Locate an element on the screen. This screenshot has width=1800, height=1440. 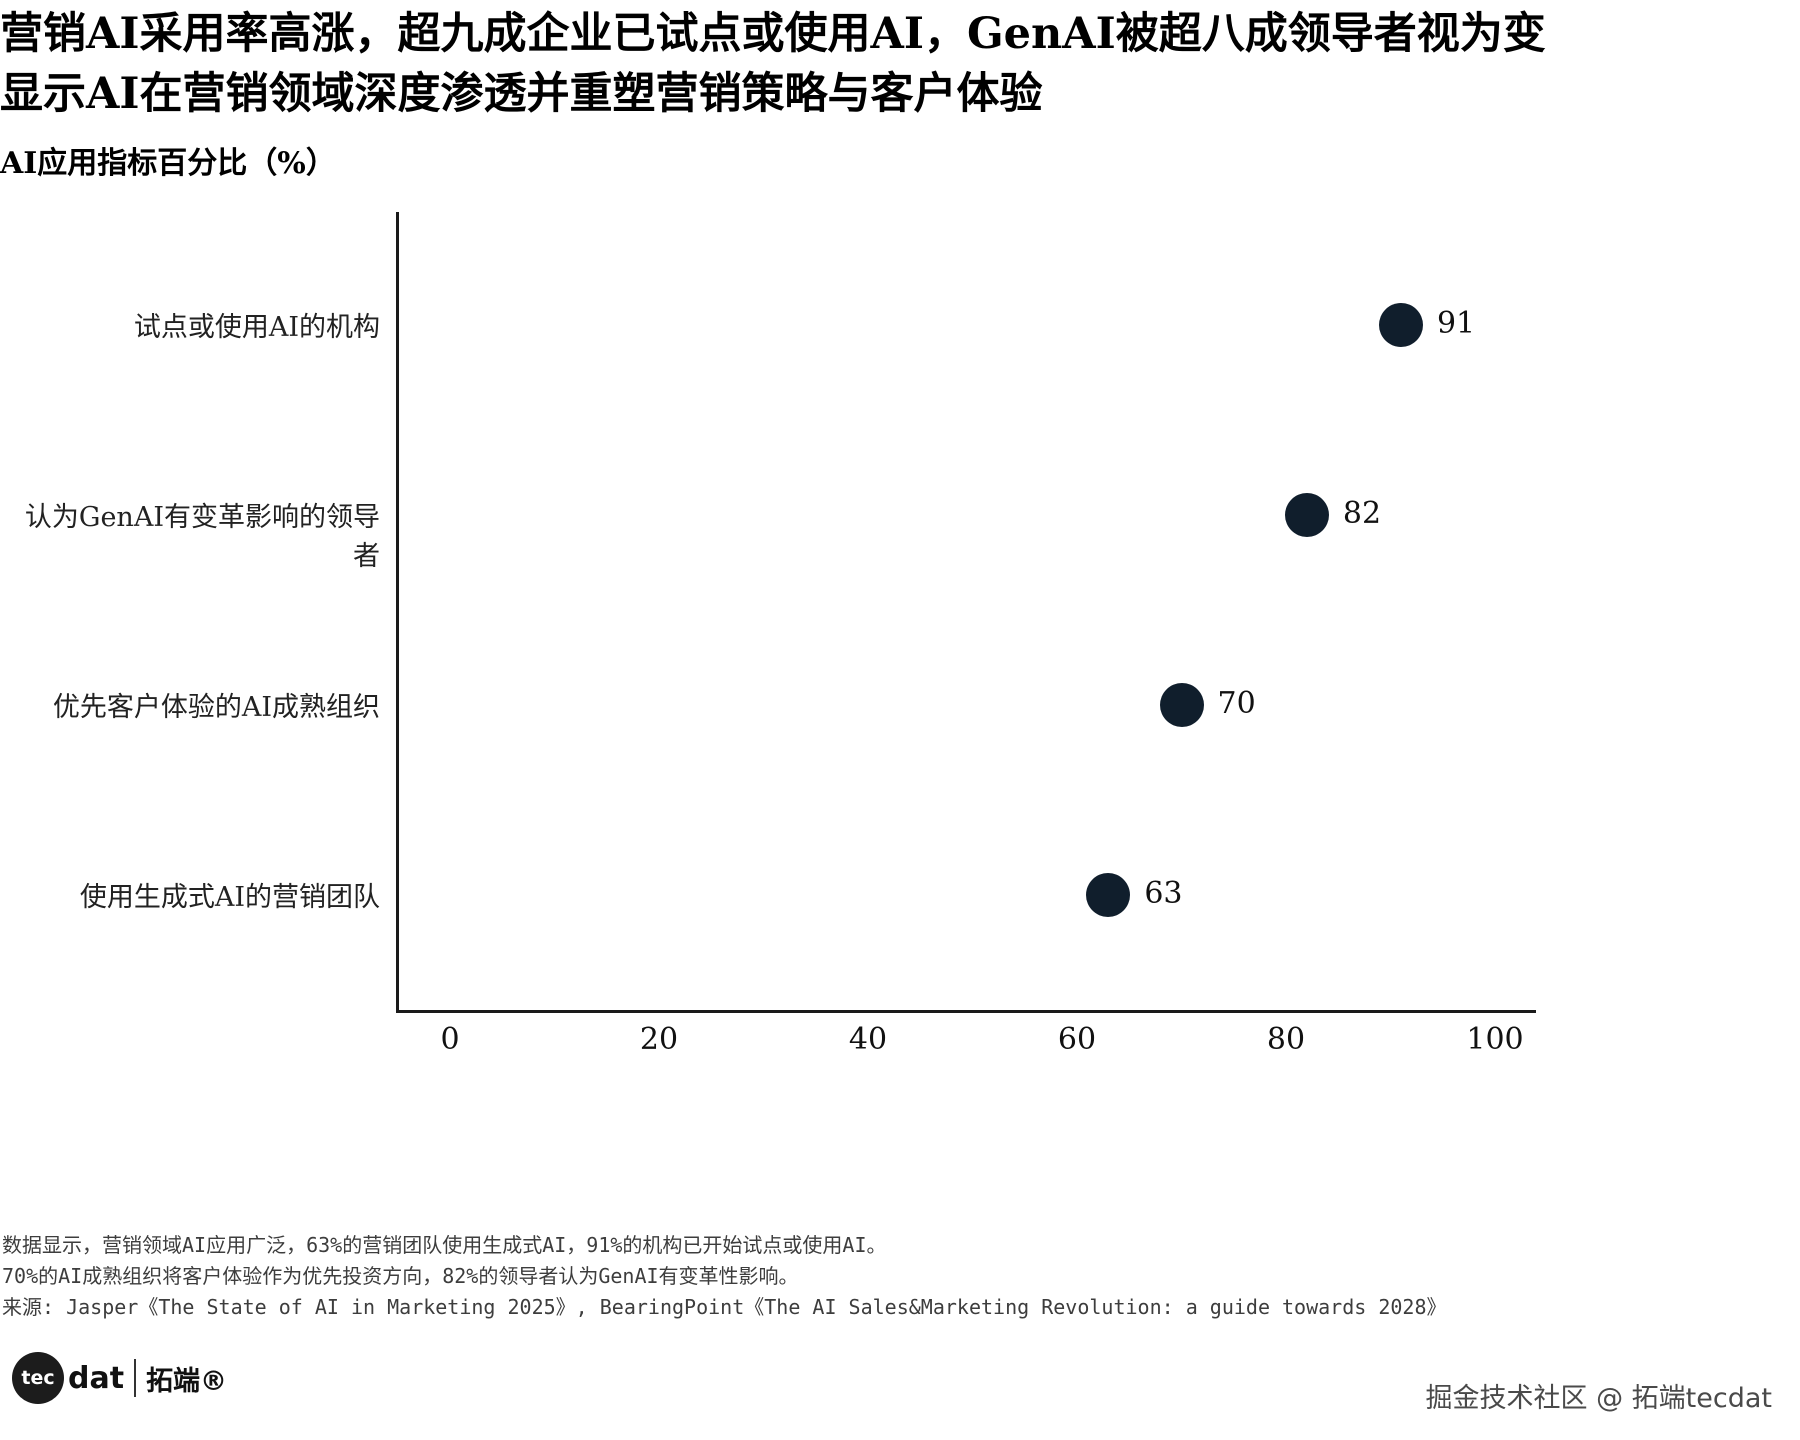
data-point-value: 63 is located at coordinates (1163, 893).